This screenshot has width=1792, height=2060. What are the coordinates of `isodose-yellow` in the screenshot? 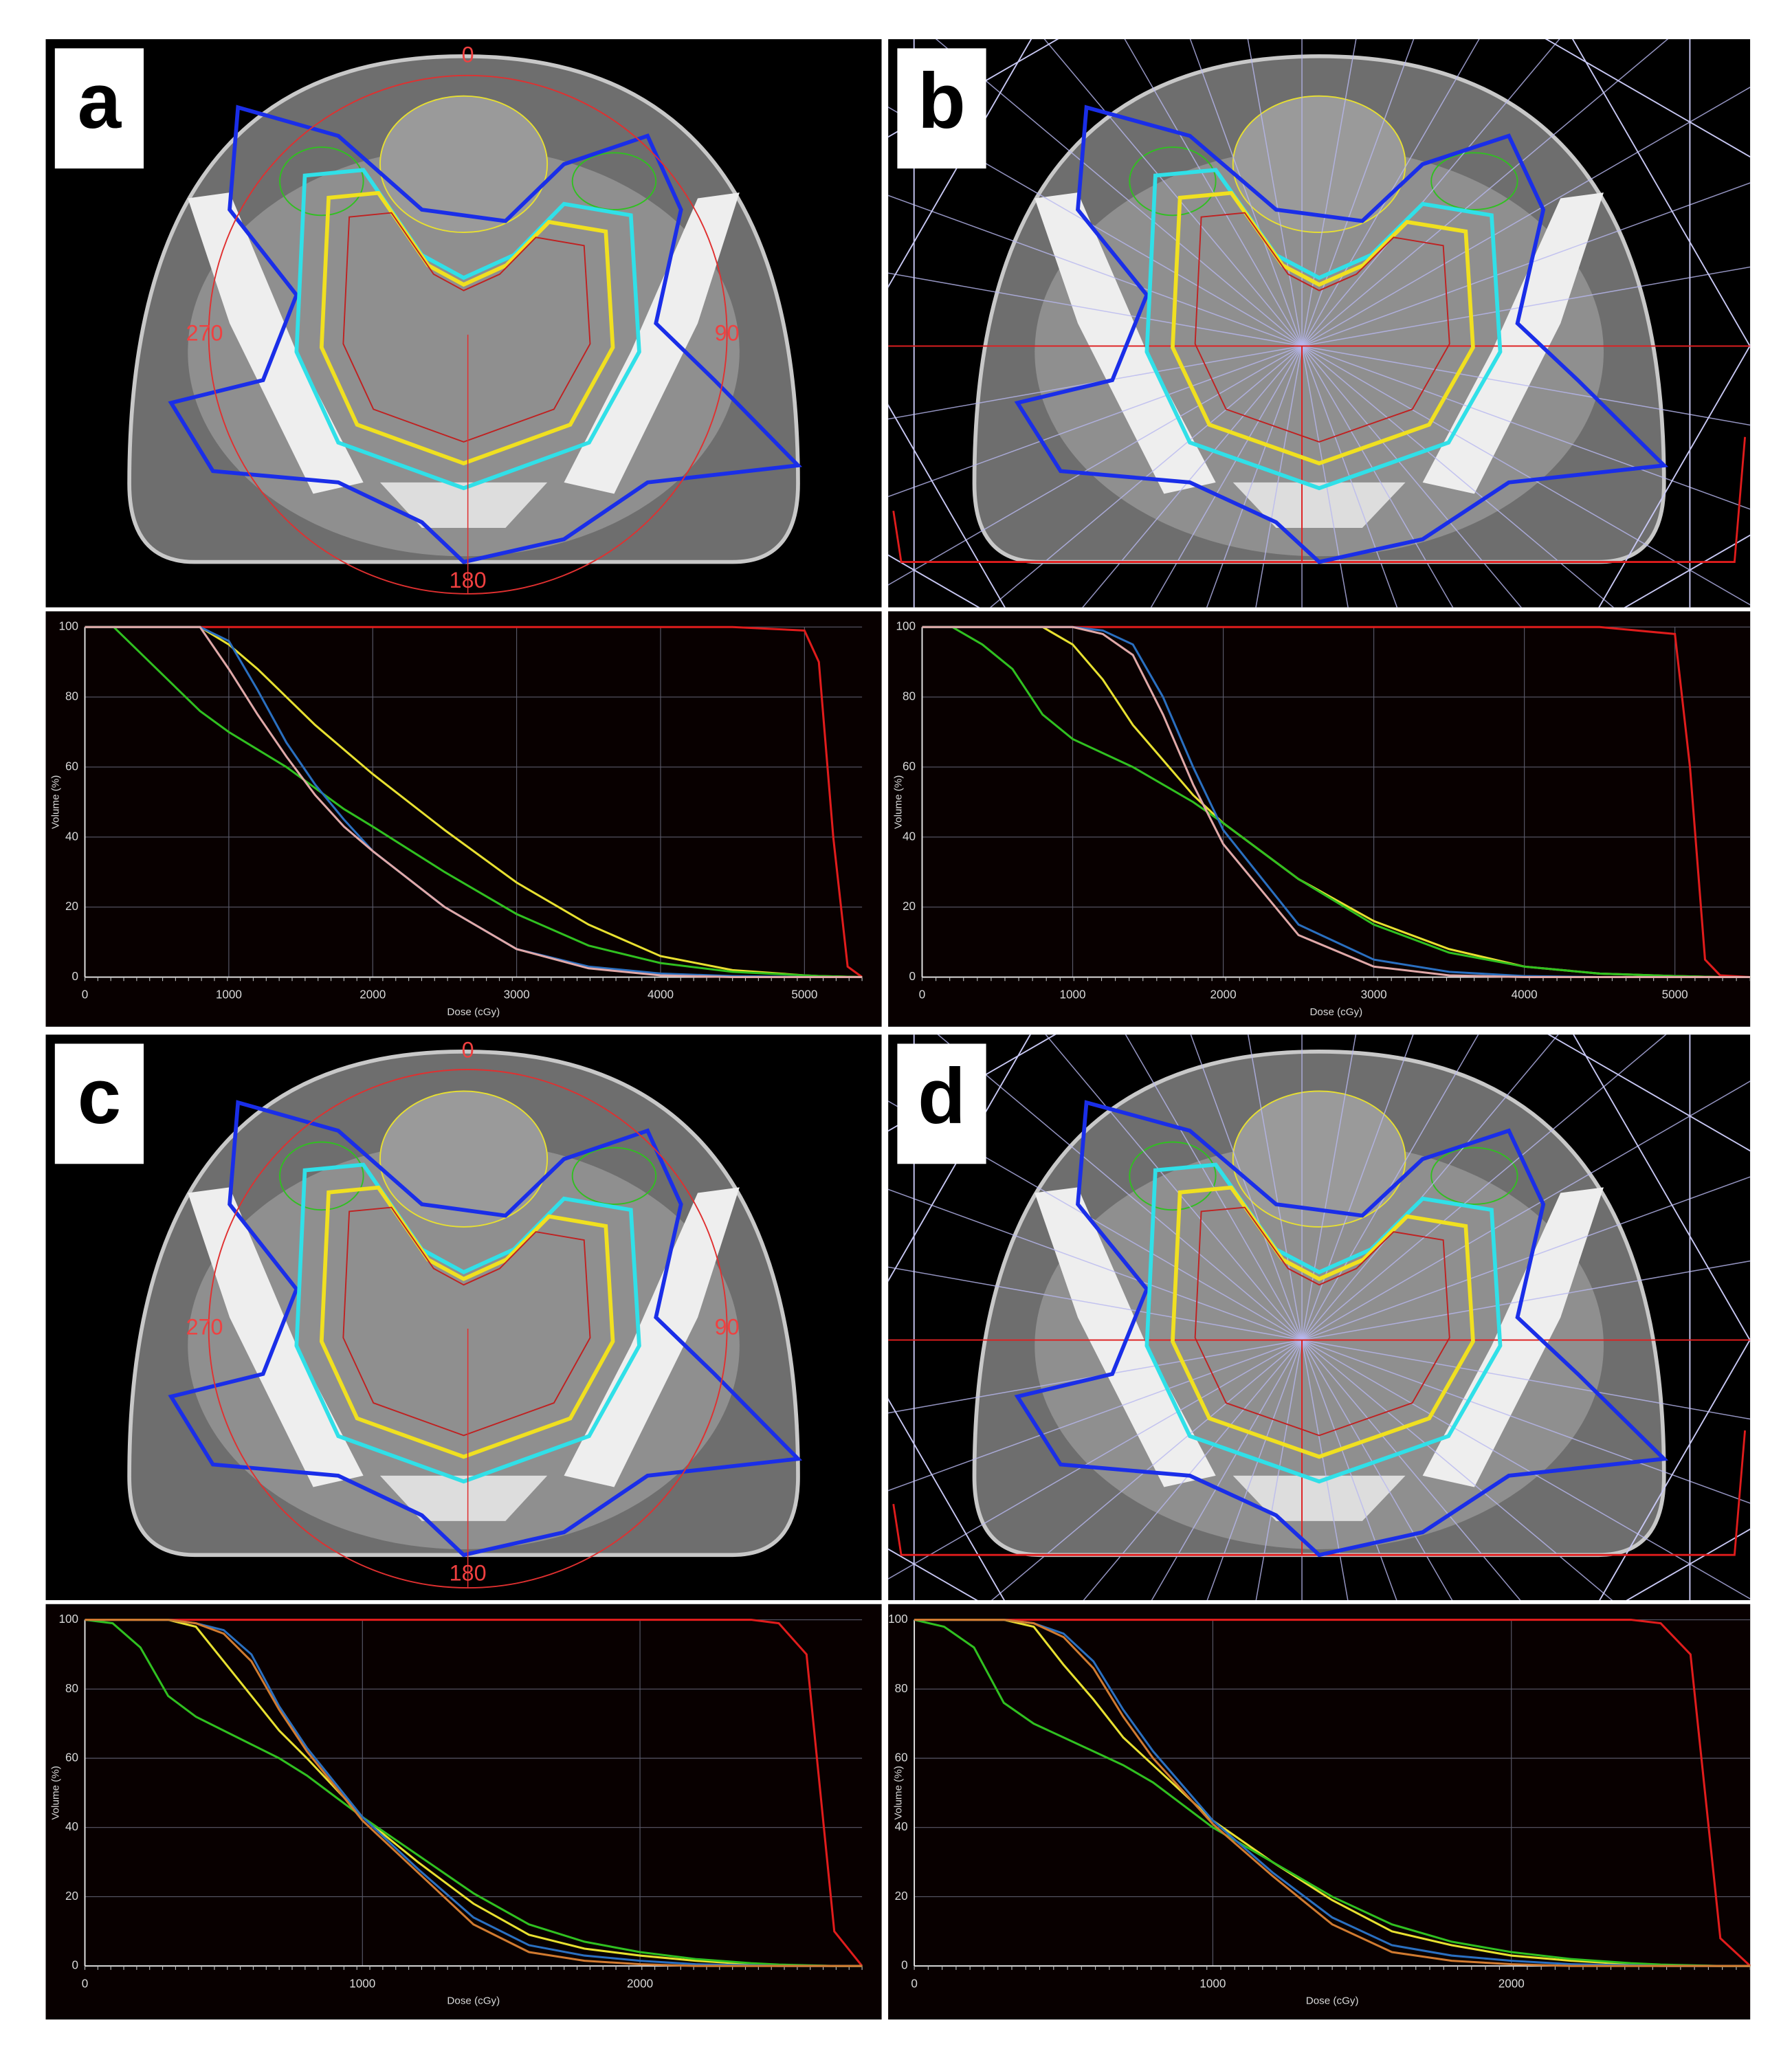 It's located at (1323, 1322).